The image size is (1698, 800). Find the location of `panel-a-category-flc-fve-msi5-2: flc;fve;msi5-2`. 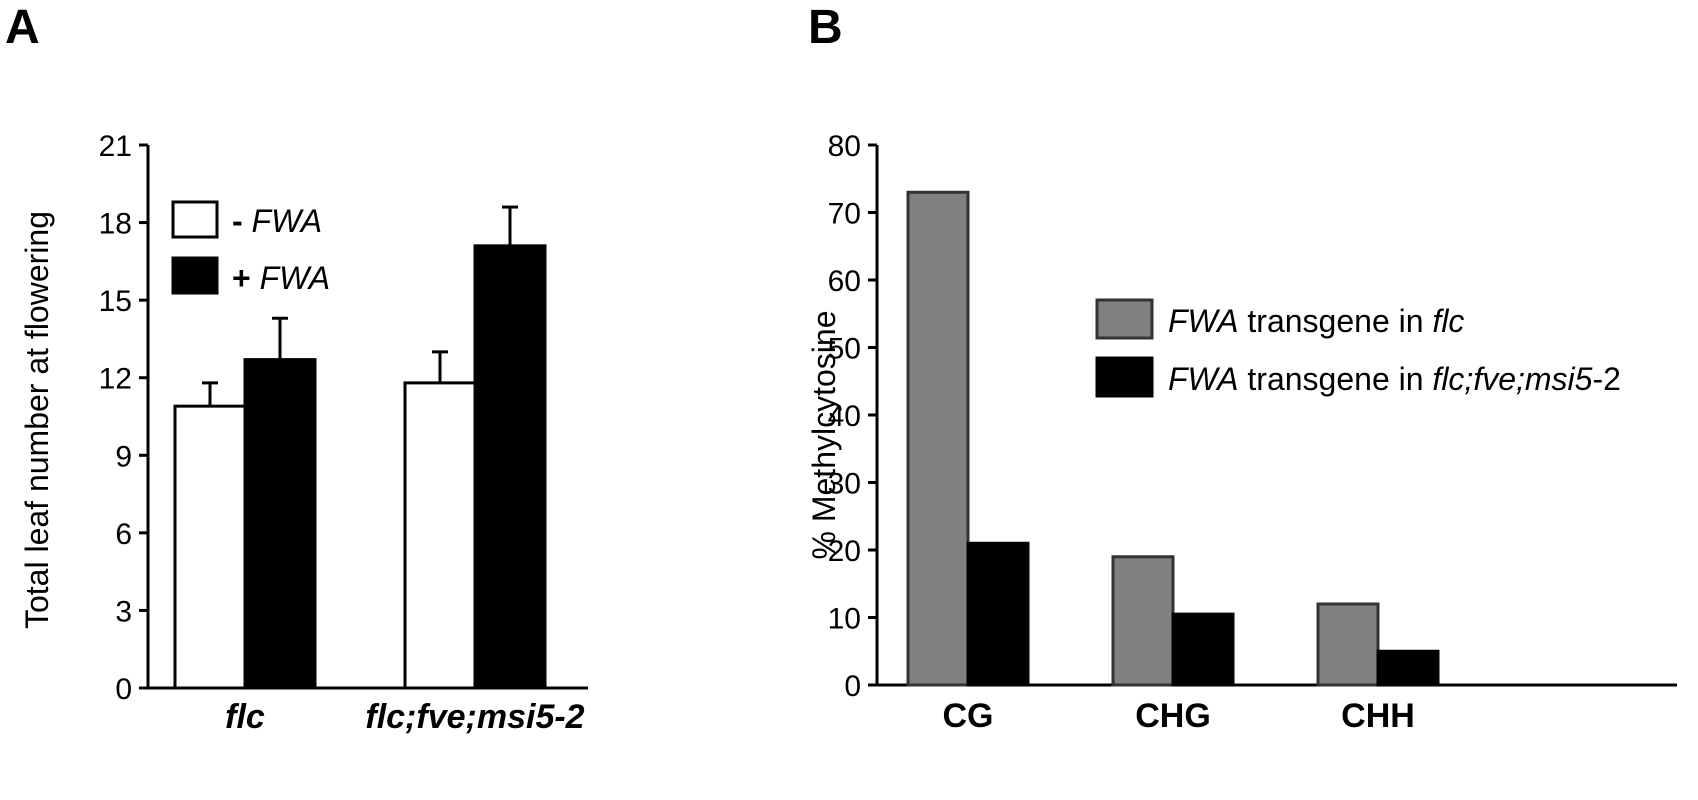

panel-a-category-flc-fve-msi5-2: flc;fve;msi5-2 is located at coordinates (474, 717).